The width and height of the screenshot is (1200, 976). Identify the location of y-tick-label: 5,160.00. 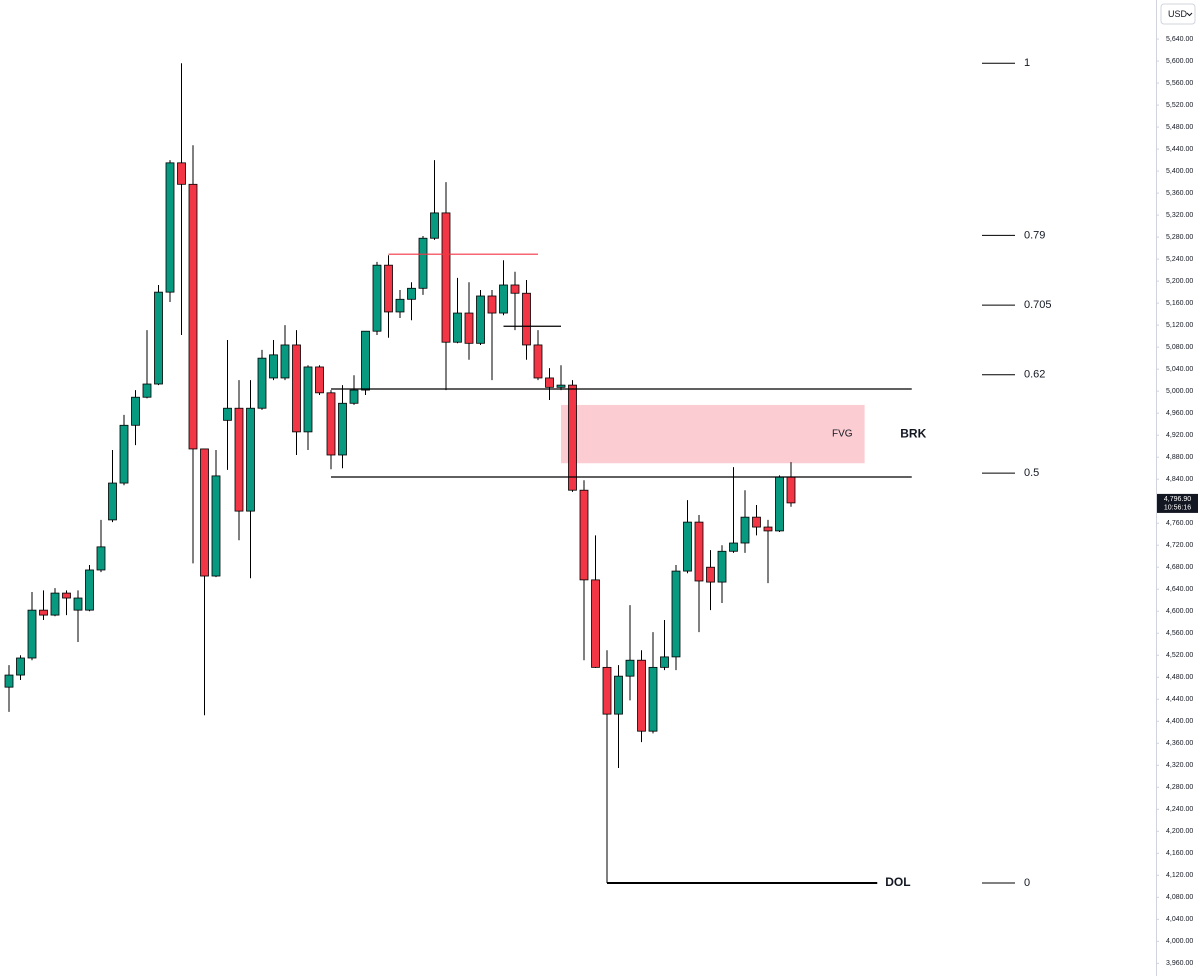
(1179, 303).